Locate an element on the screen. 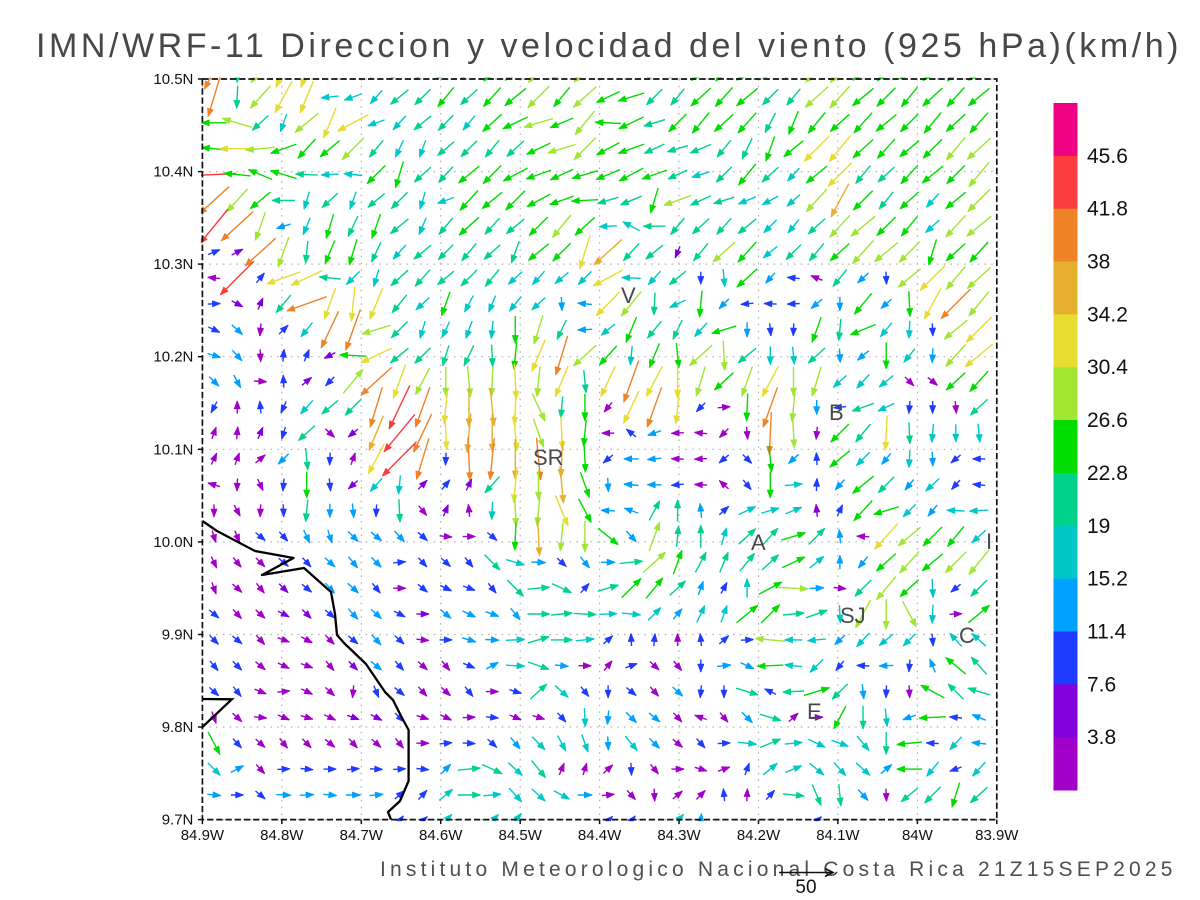  svg-text: E is located at coordinates (814, 711).